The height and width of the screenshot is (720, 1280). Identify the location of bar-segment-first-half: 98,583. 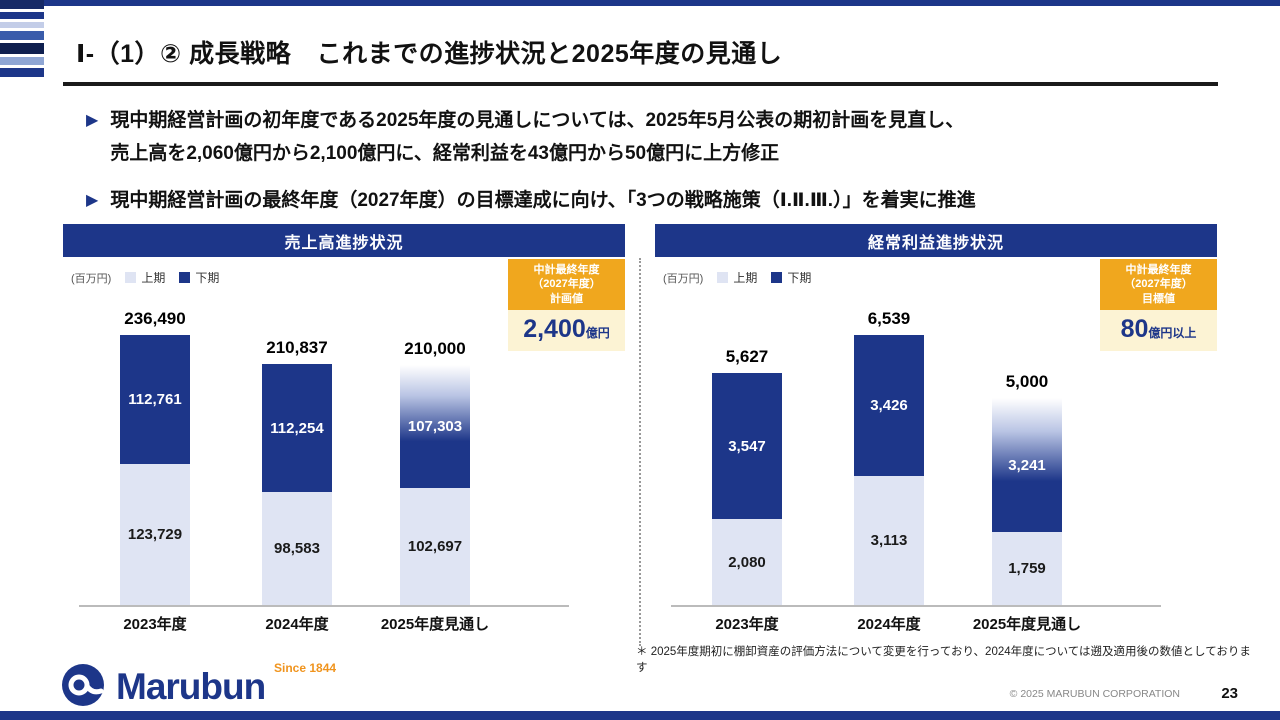
(297, 548).